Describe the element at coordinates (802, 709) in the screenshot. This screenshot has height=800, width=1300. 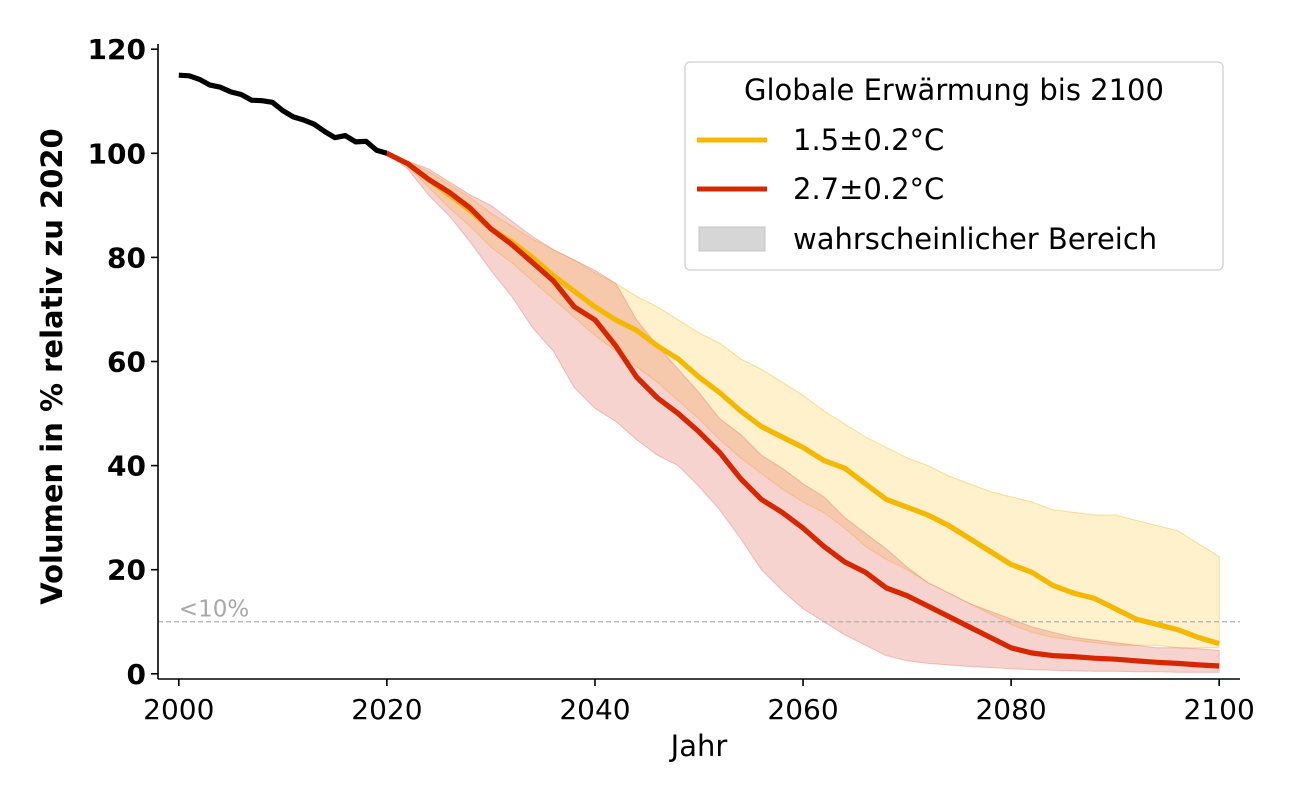
I see `x-tick-label: 2060` at that location.